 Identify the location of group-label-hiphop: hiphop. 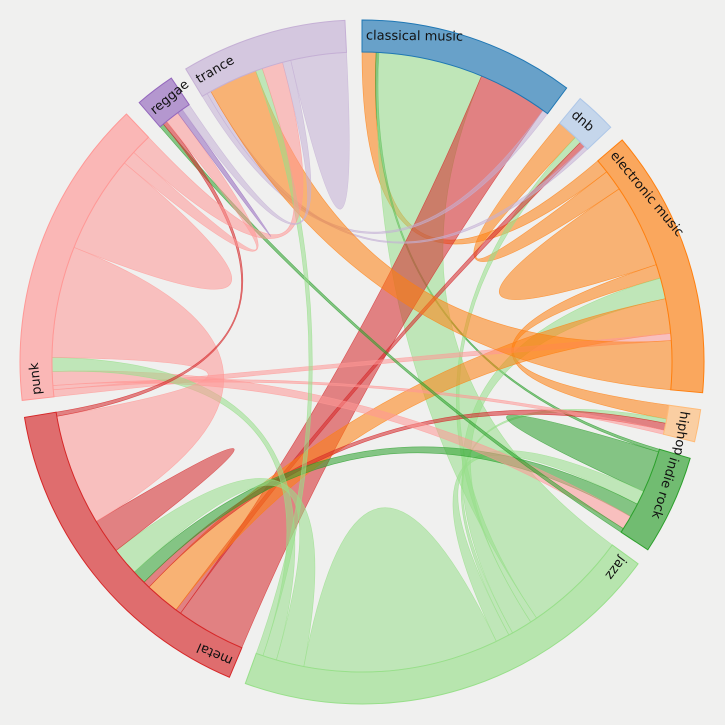
(681, 433).